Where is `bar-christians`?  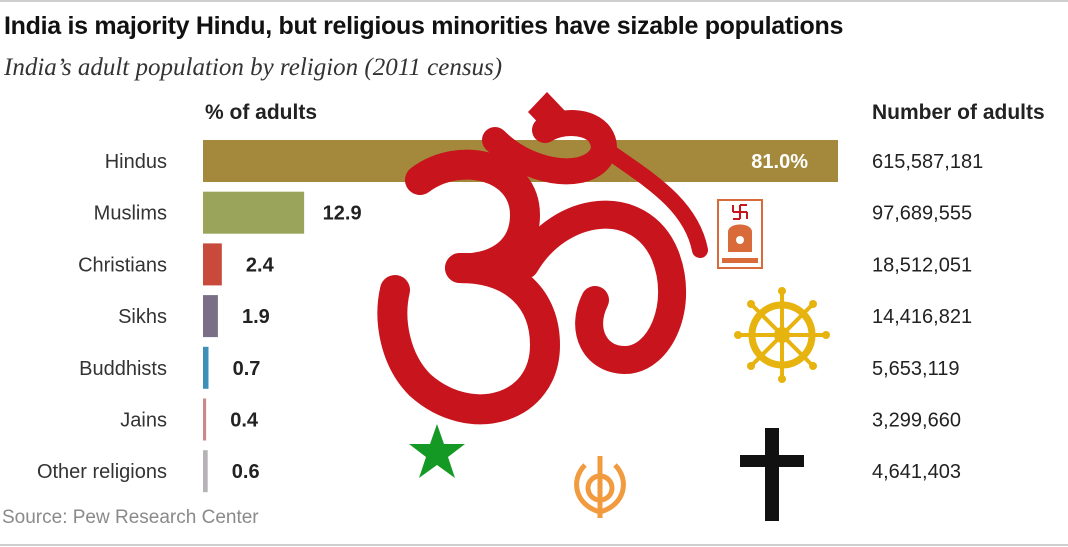 bar-christians is located at coordinates (212, 264).